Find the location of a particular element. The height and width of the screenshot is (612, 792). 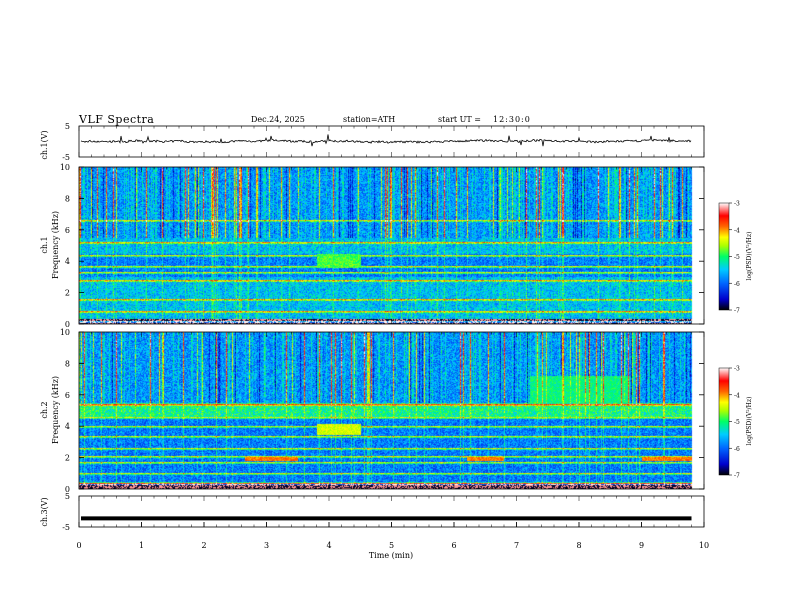

time-tick-label: 0 is located at coordinates (78, 545).